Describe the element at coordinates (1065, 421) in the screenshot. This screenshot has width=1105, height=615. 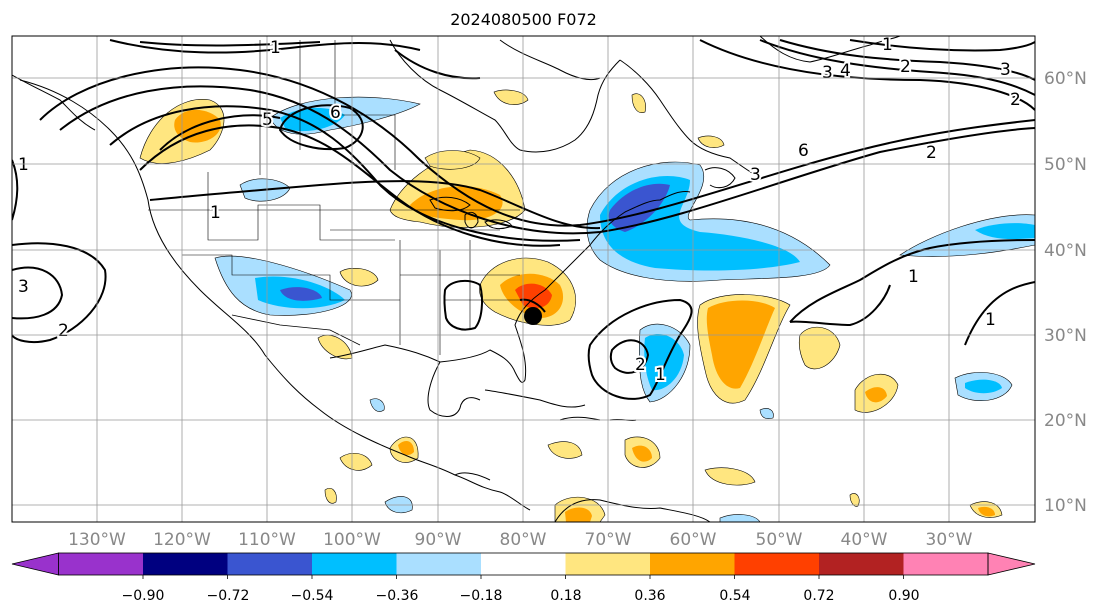
I see `lat-tick-label: 20°N` at that location.